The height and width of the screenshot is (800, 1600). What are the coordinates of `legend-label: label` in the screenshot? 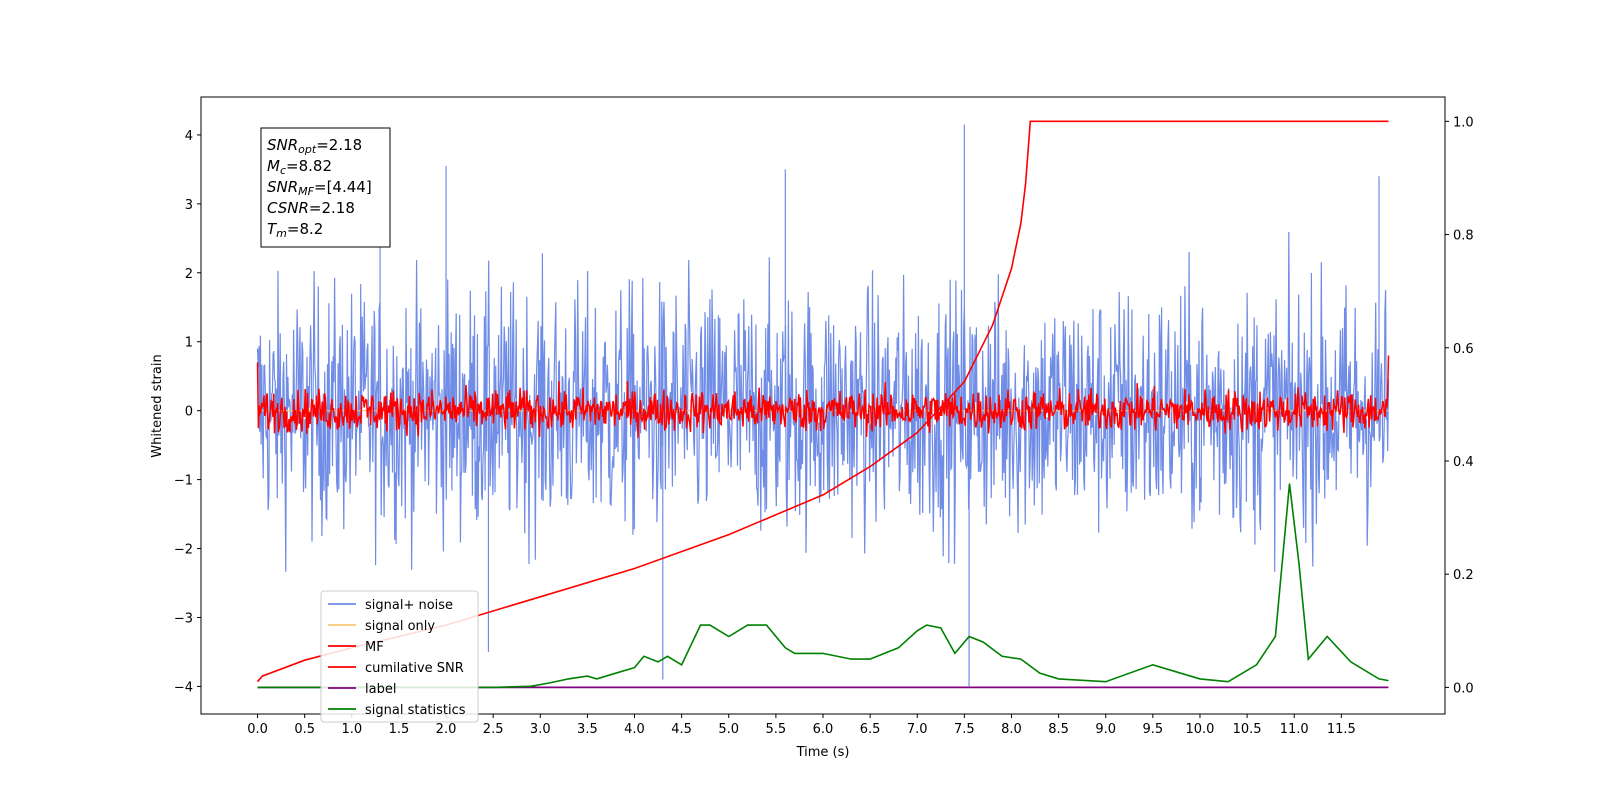 It's located at (380, 689).